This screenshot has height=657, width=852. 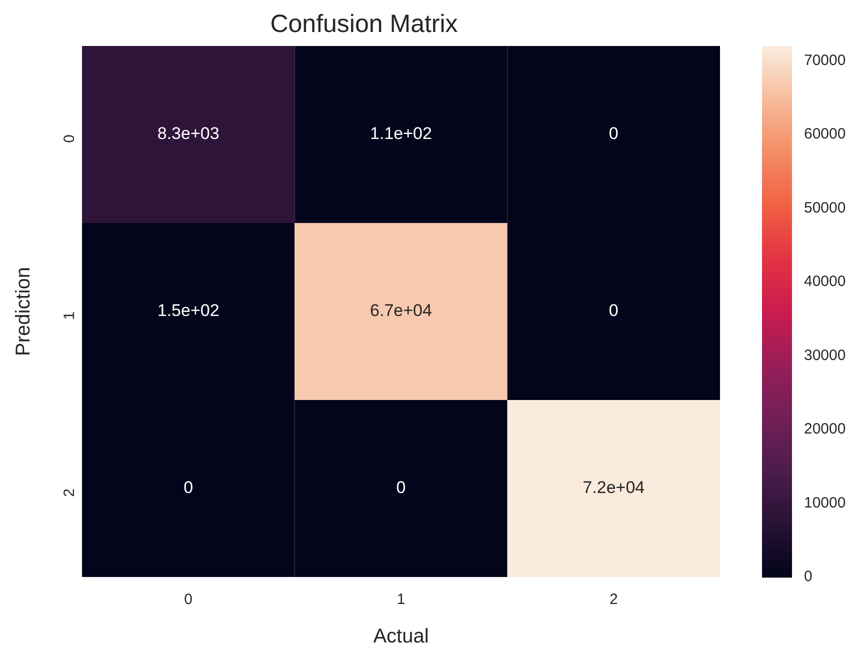 What do you see at coordinates (401, 637) in the screenshot?
I see `x-axis-title: Actual` at bounding box center [401, 637].